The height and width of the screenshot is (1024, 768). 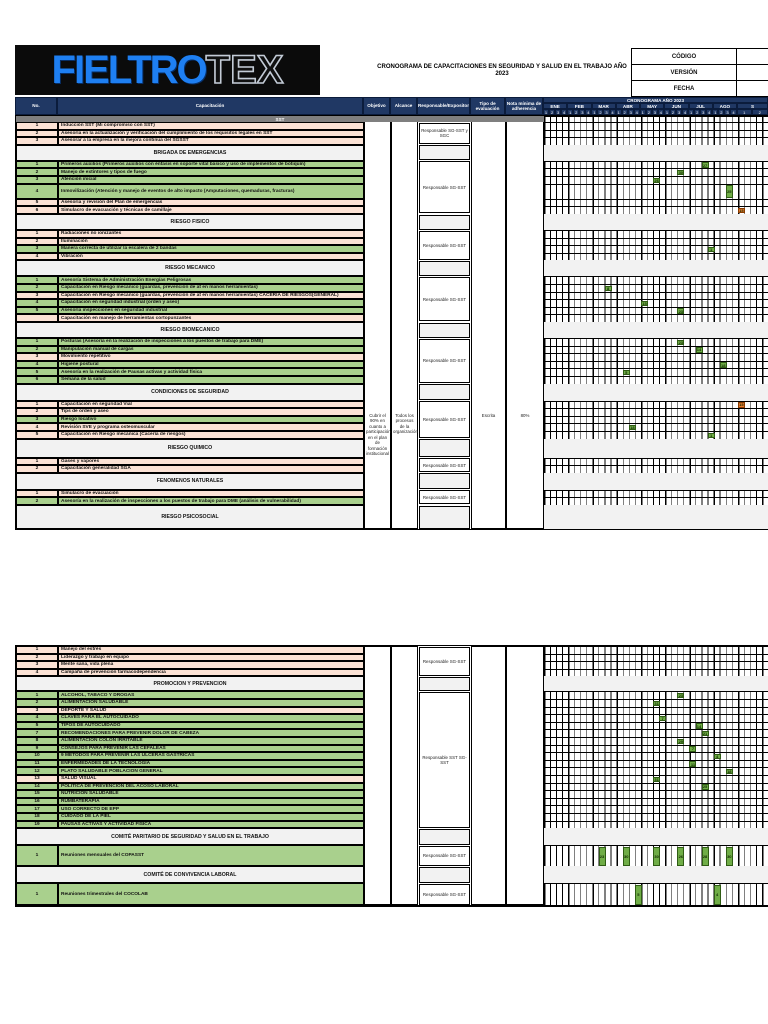 What do you see at coordinates (608, 288) in the screenshot?
I see `schedule-mark: 8` at bounding box center [608, 288].